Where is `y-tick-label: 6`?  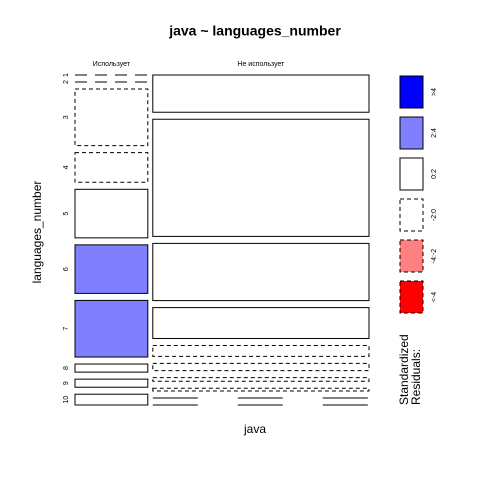 y-tick-label: 6 is located at coordinates (66, 269).